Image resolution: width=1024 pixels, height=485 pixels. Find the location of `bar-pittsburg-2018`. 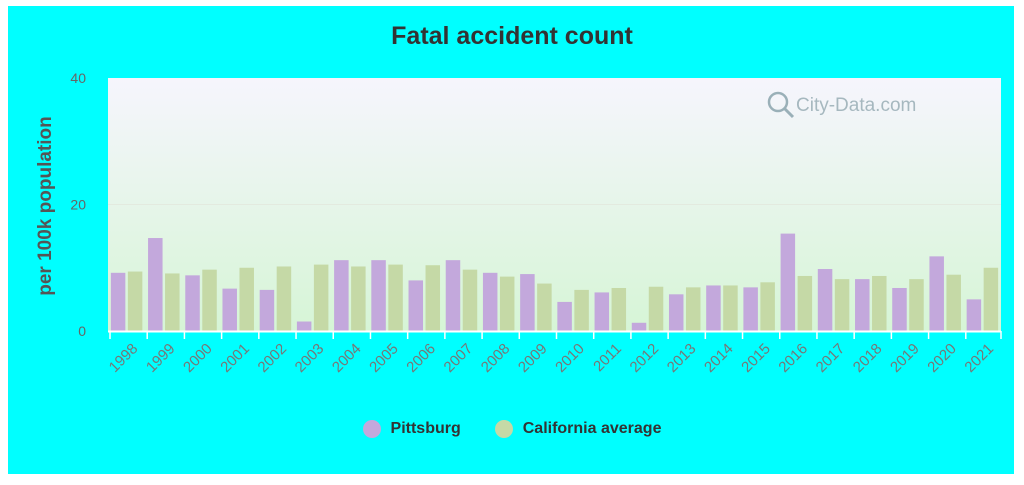

bar-pittsburg-2018 is located at coordinates (862, 305).